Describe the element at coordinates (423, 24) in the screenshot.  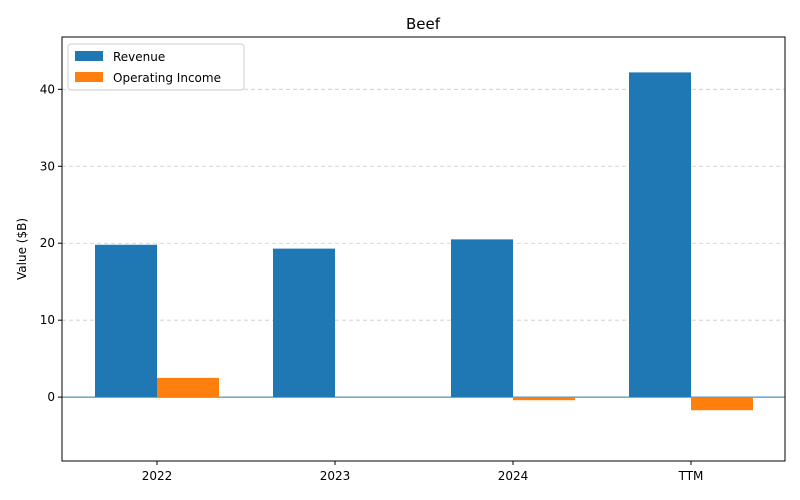
I see `chart-title: Beef` at that location.